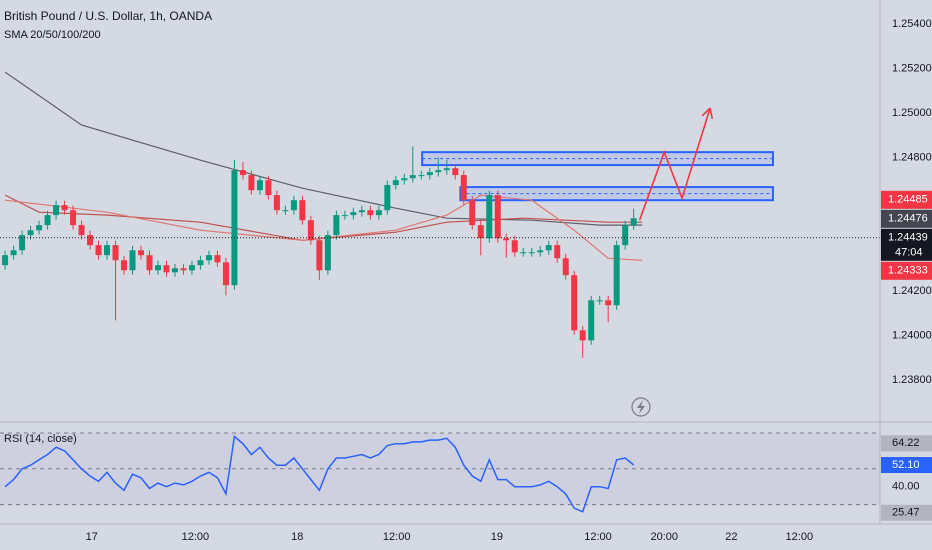 Image resolution: width=932 pixels, height=550 pixels. Describe the element at coordinates (912, 113) in the screenshot. I see `y-tick-label: 1.25000` at that location.